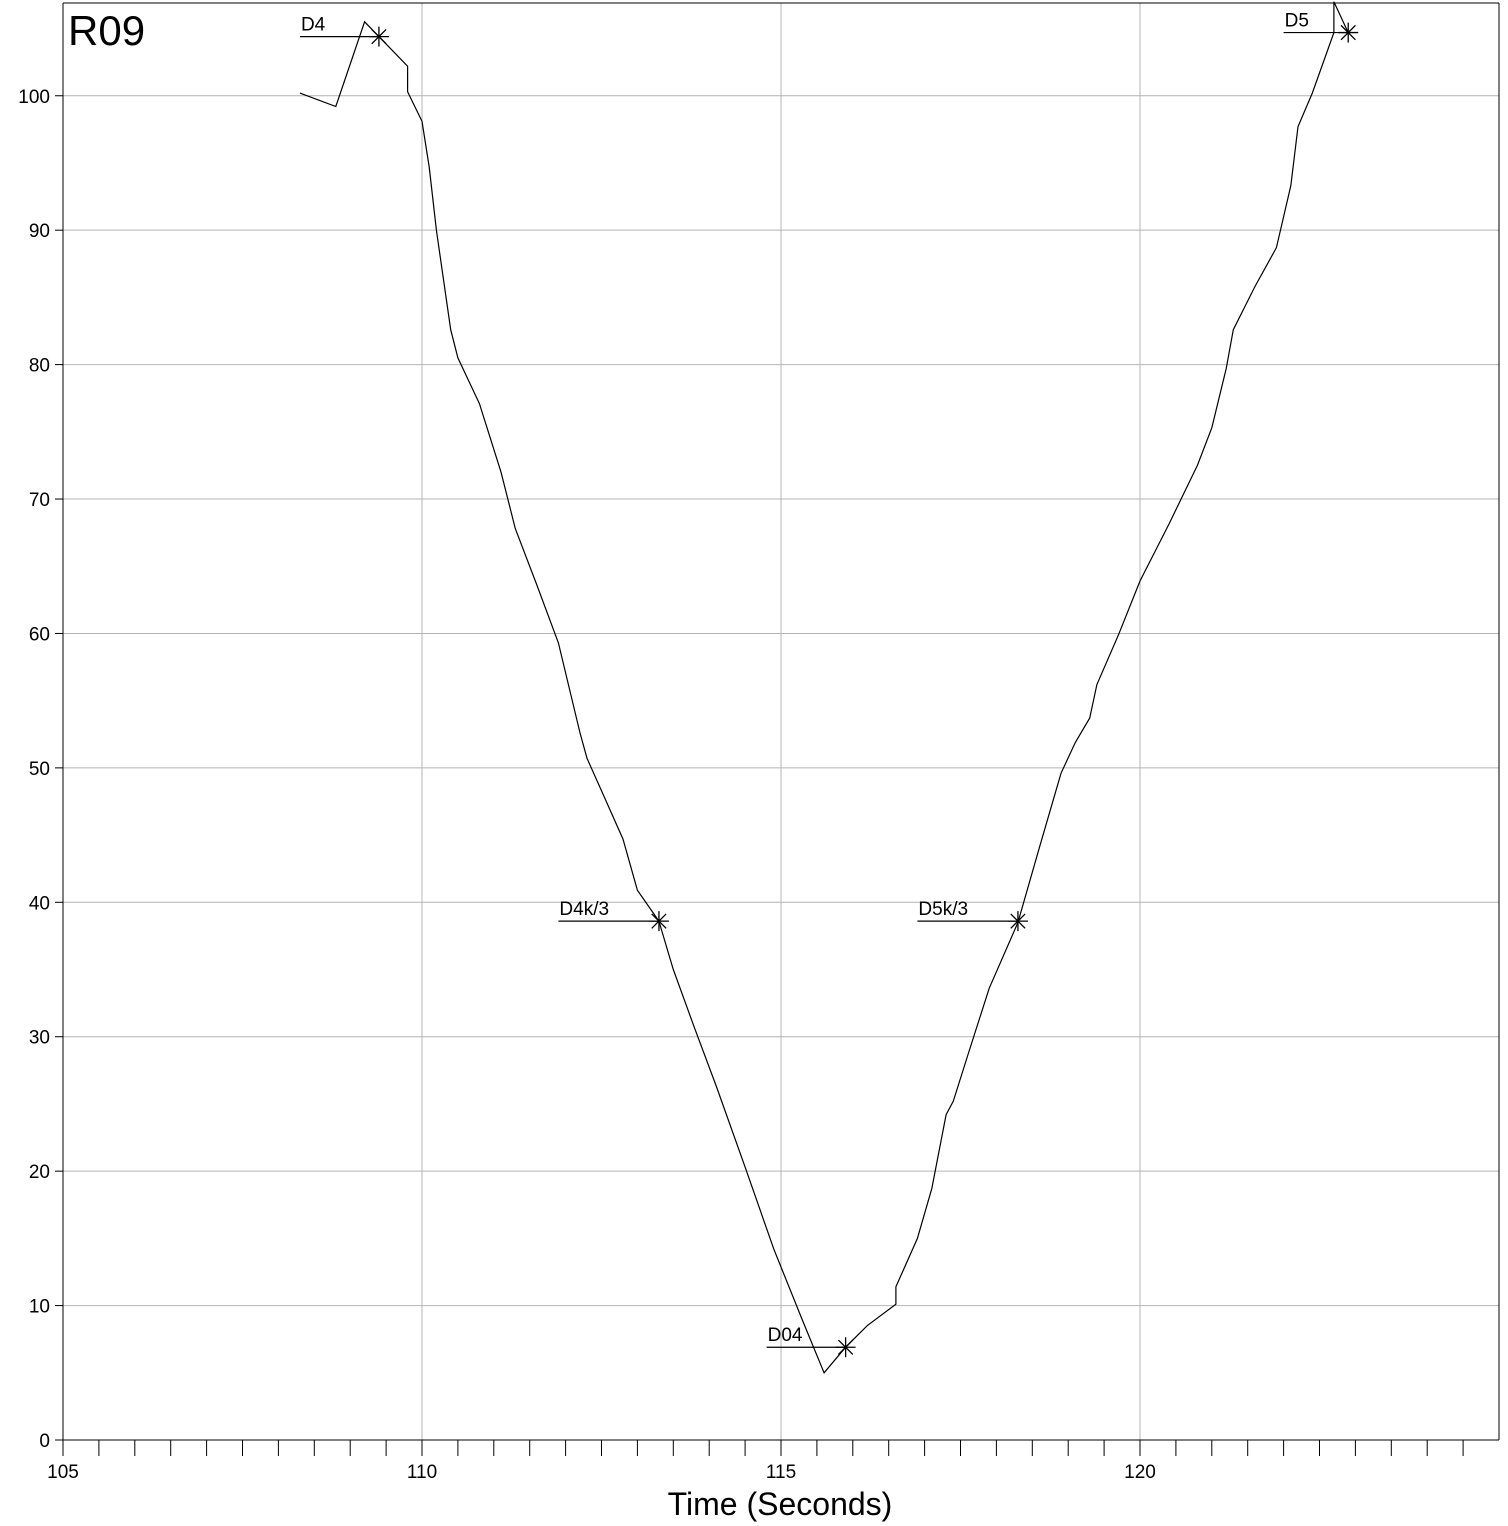  Describe the element at coordinates (780, 1504) in the screenshot. I see `x-axis-label: Time (Seconds)` at that location.